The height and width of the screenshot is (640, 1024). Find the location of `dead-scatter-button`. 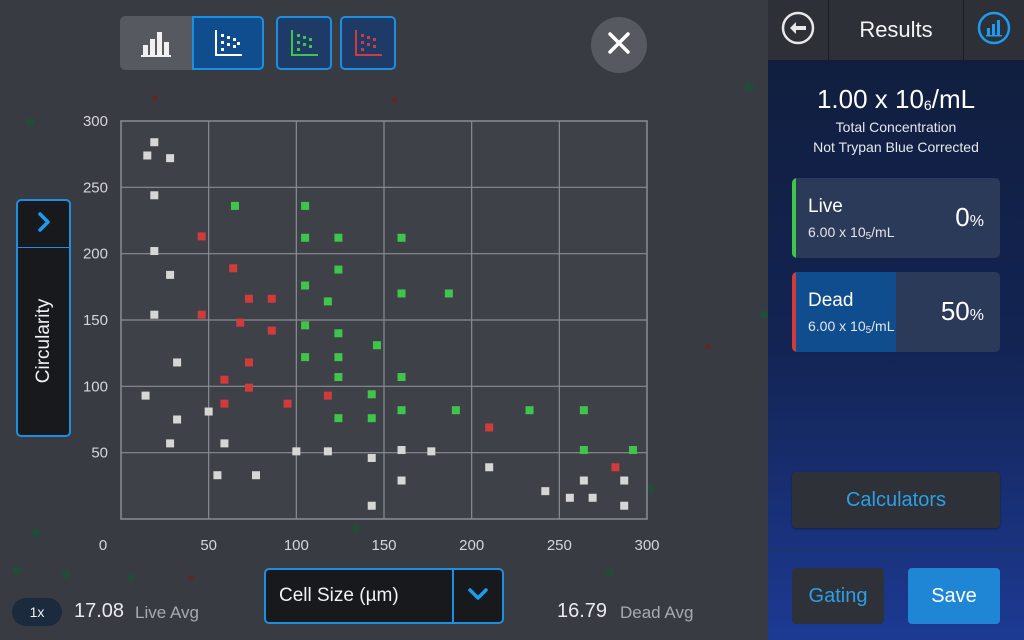

dead-scatter-button is located at coordinates (368, 43).